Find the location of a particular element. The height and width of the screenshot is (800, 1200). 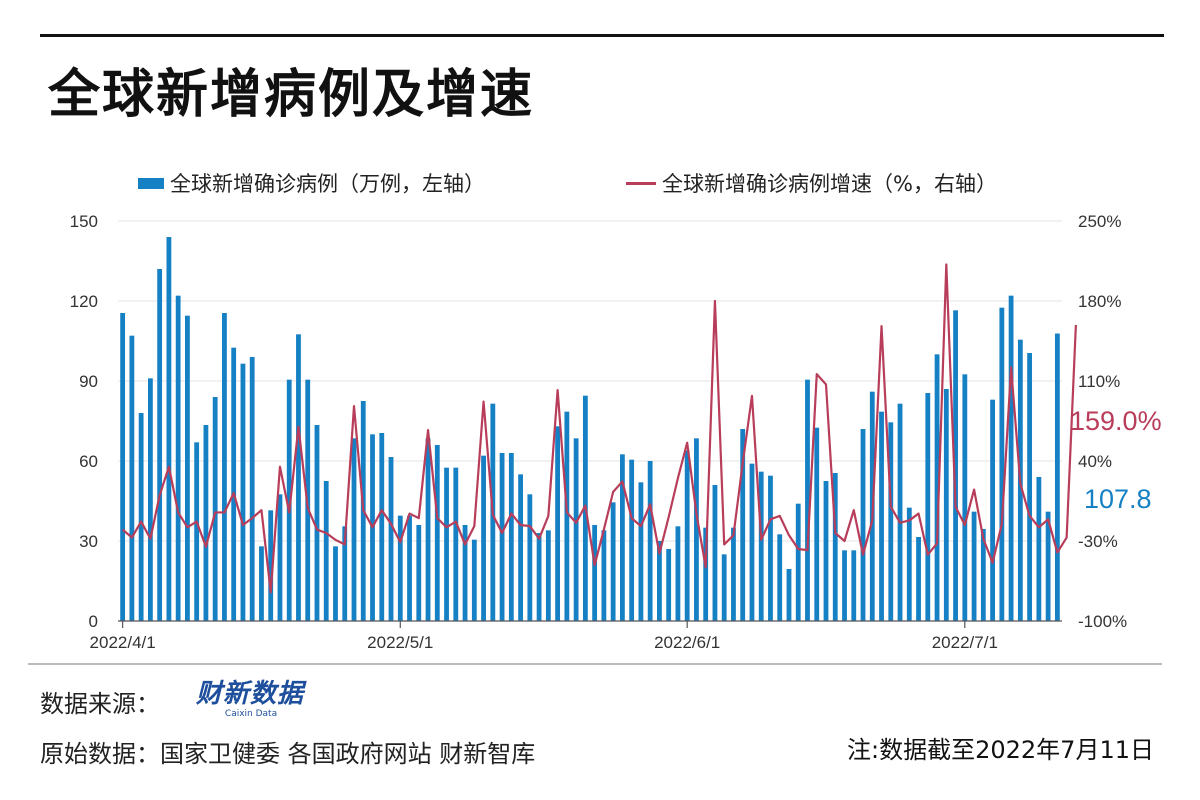

x-tick-label: 2022/5/1 is located at coordinates (400, 642).